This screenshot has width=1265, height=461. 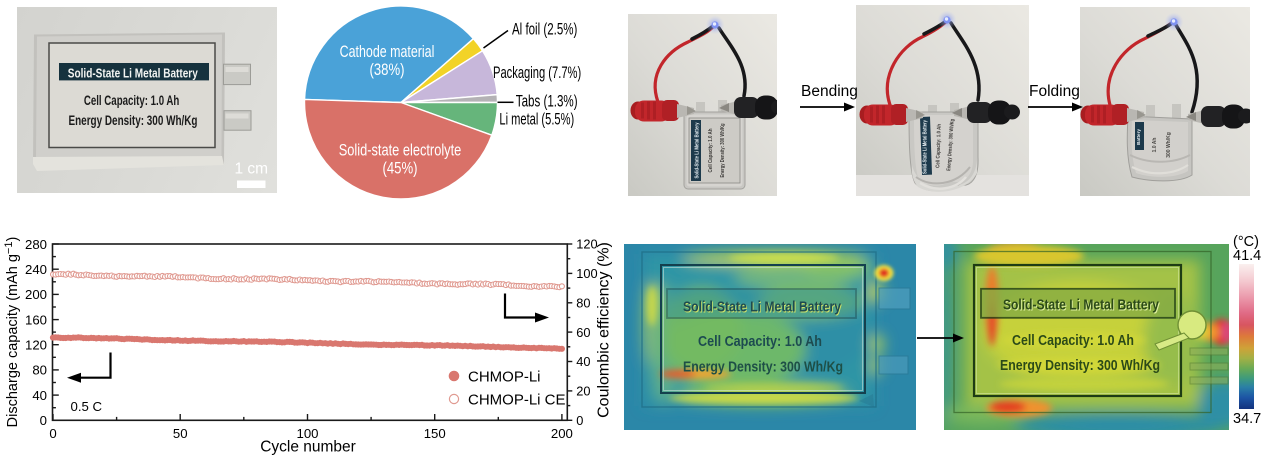 I want to click on svg-text: 0.5 C, so click(x=87, y=406).